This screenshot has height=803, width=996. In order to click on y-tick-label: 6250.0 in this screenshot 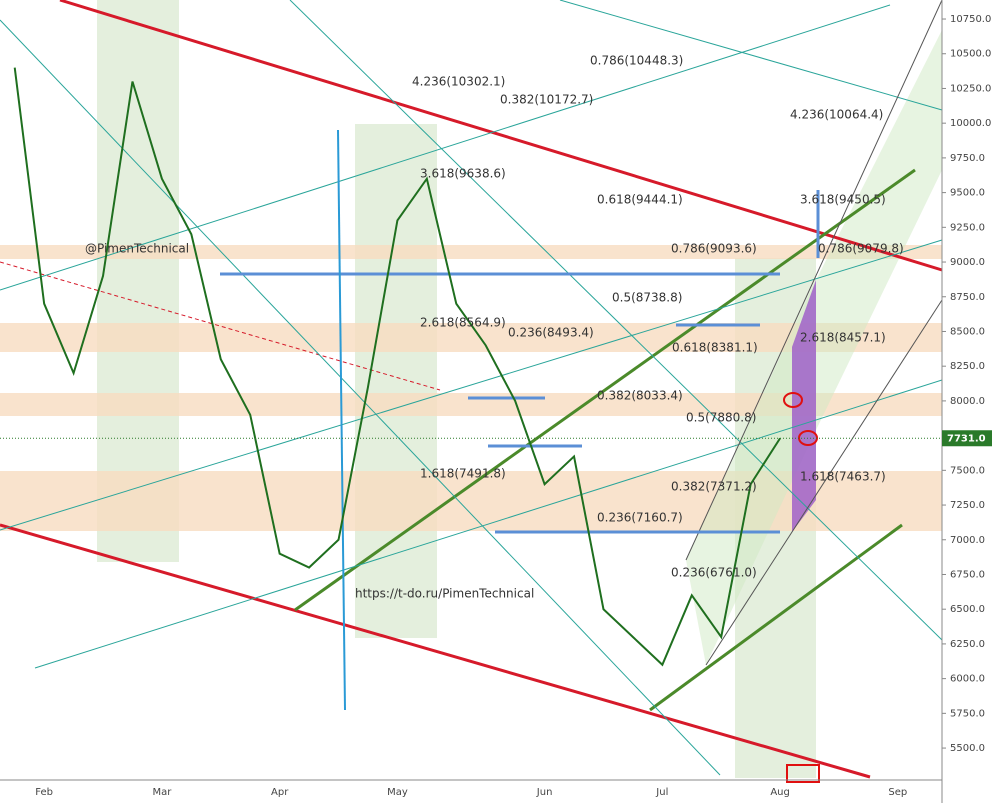, I will do `click(967, 644)`.